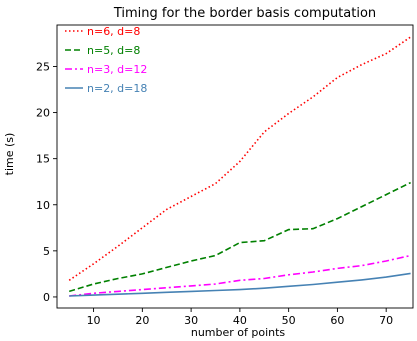  I want to click on legend: n=6, d=8 n=5, d=8 n=3, d=12 n=2, d=18, so click(106, 60).